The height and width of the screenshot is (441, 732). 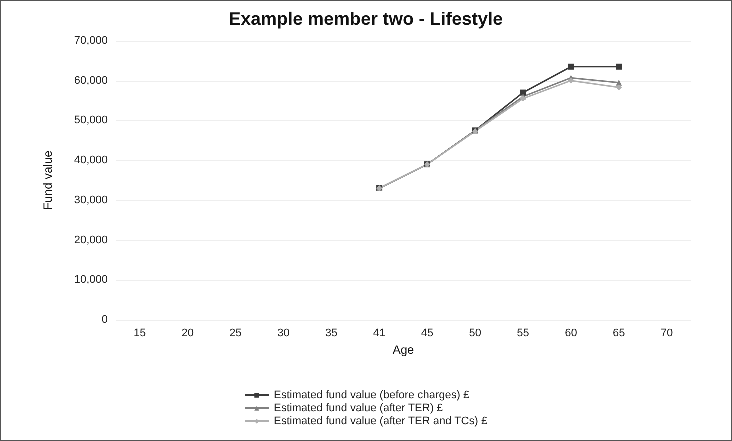 I want to click on x-tick-label: 60, so click(x=571, y=334).